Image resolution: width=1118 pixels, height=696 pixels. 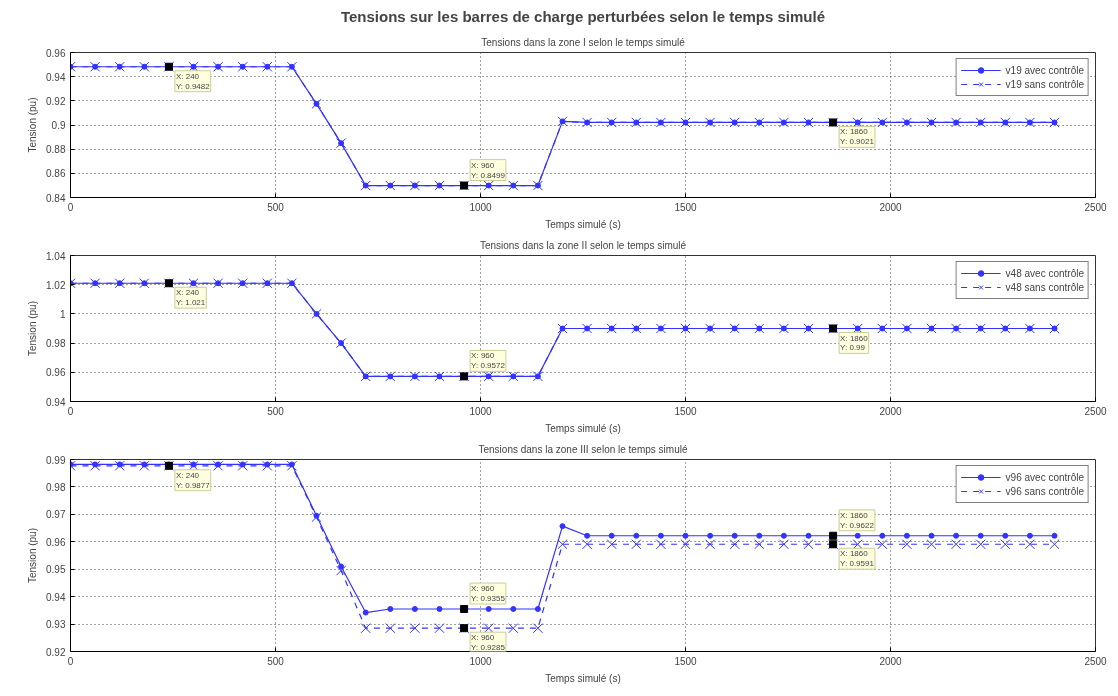 What do you see at coordinates (1044, 70) in the screenshot?
I see `legend-label: v19 avec contrôle` at bounding box center [1044, 70].